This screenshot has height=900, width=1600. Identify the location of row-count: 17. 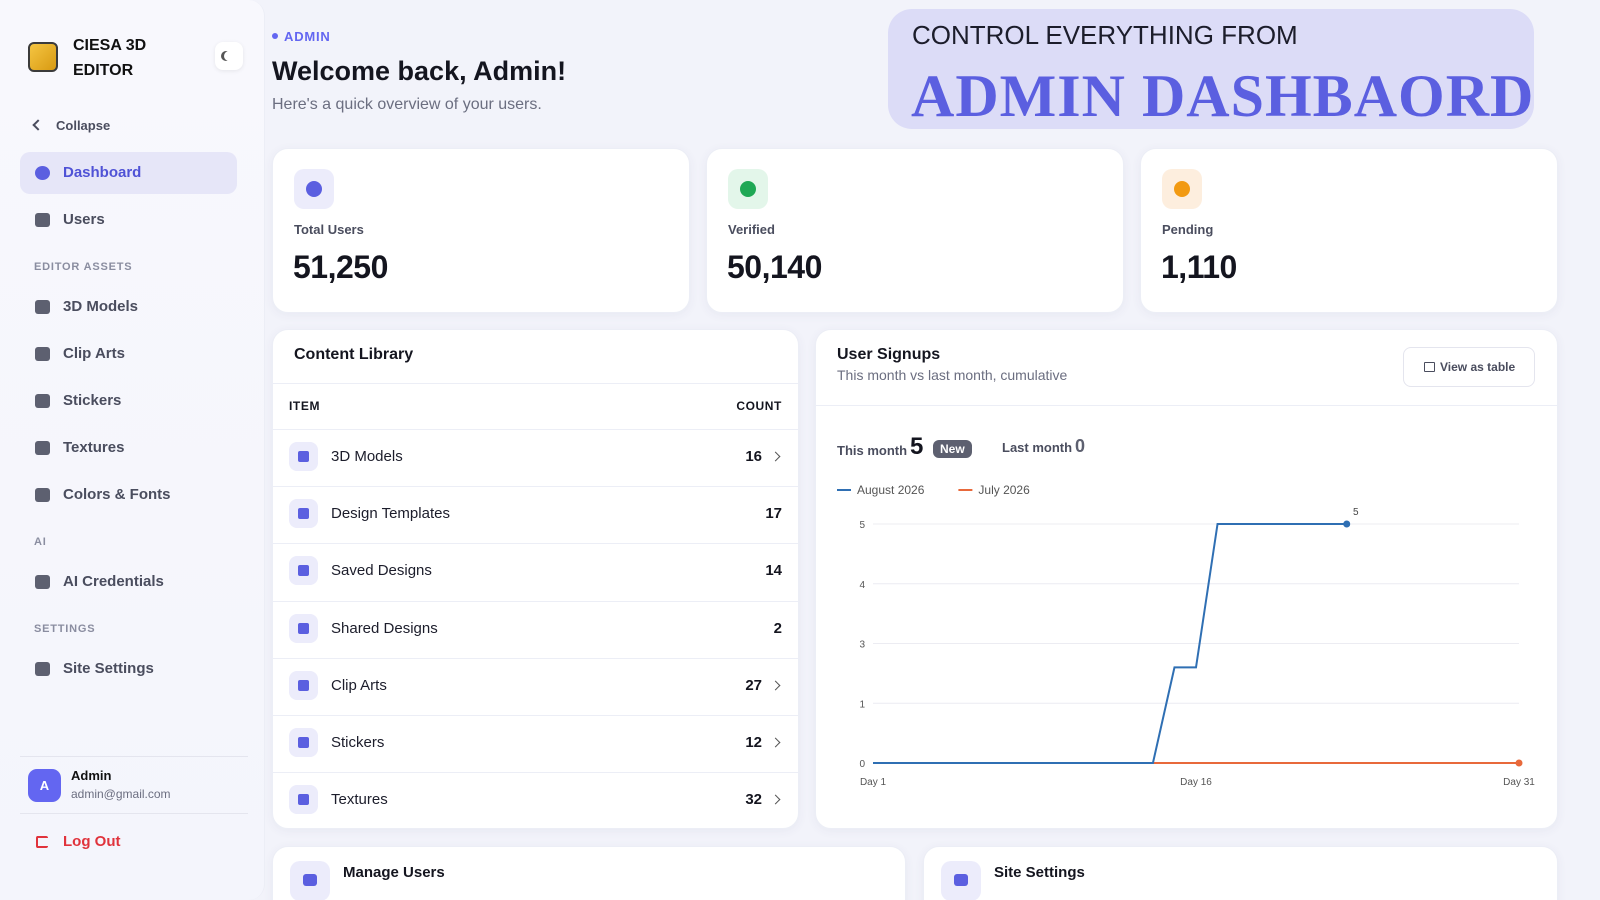
(773, 514).